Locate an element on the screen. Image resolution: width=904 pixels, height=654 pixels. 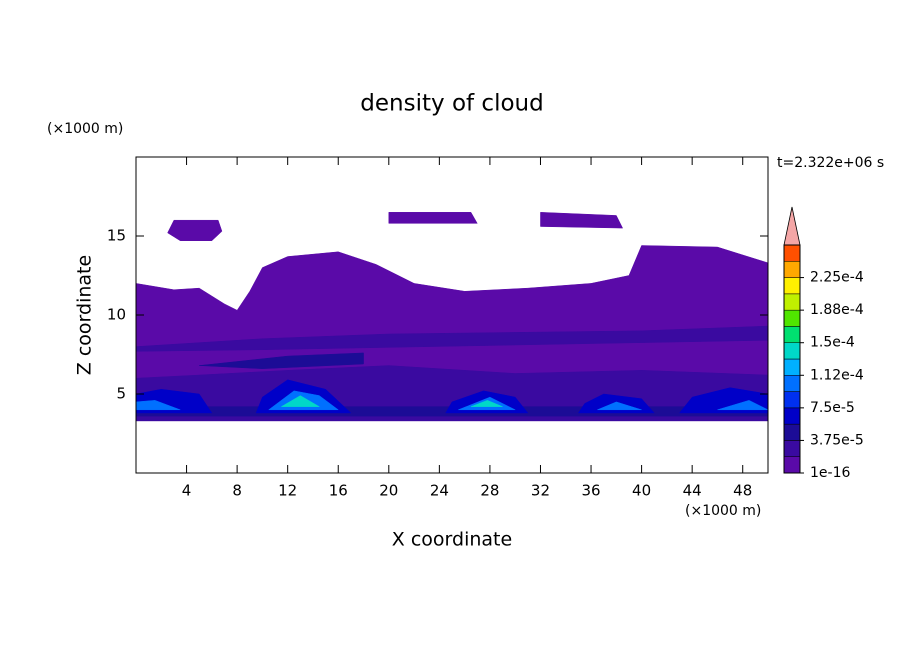
x-tick-label: 20 is located at coordinates (388, 491).